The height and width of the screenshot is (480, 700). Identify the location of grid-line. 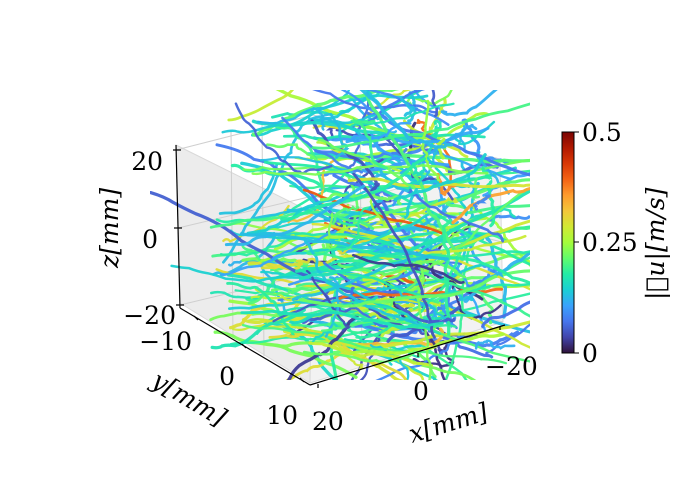
(245, 212).